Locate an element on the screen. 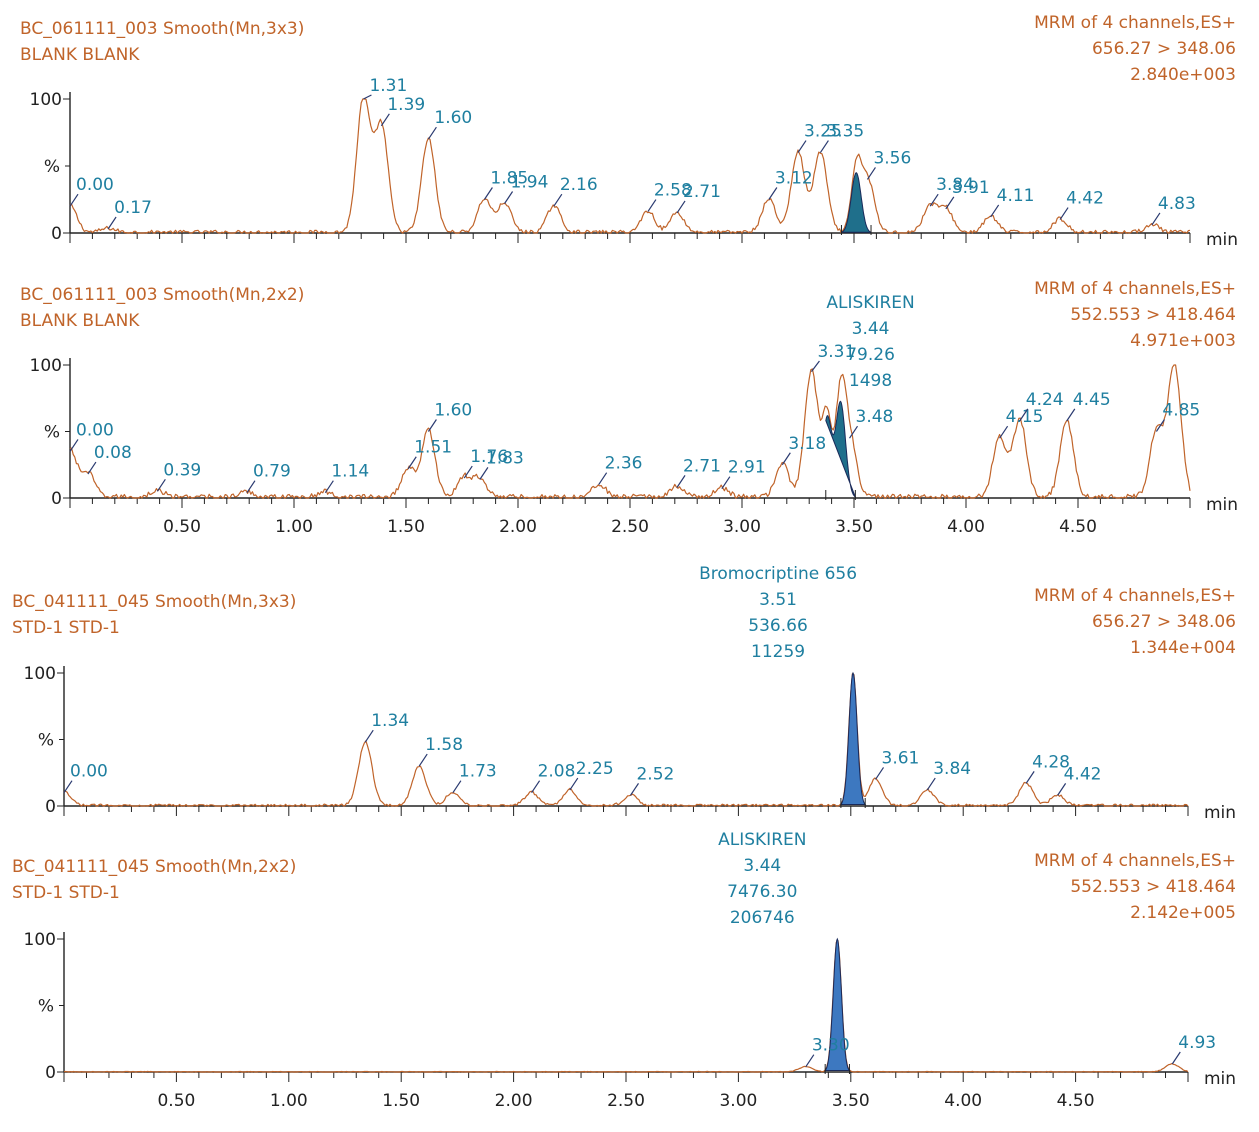 The width and height of the screenshot is (1259, 1132). peak-label: 3.12 is located at coordinates (794, 179).